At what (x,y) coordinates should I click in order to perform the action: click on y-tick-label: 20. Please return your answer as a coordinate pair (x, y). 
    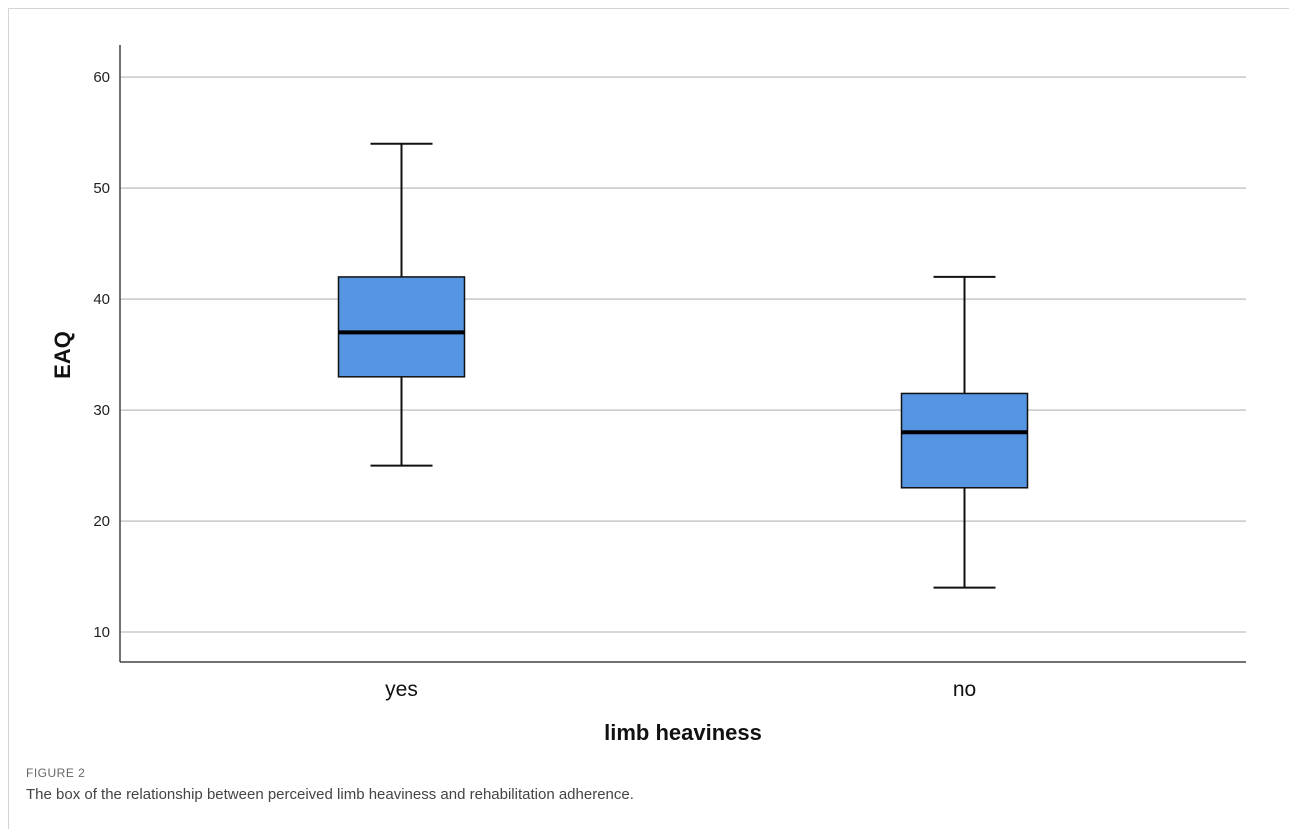
    Looking at the image, I should click on (101, 521).